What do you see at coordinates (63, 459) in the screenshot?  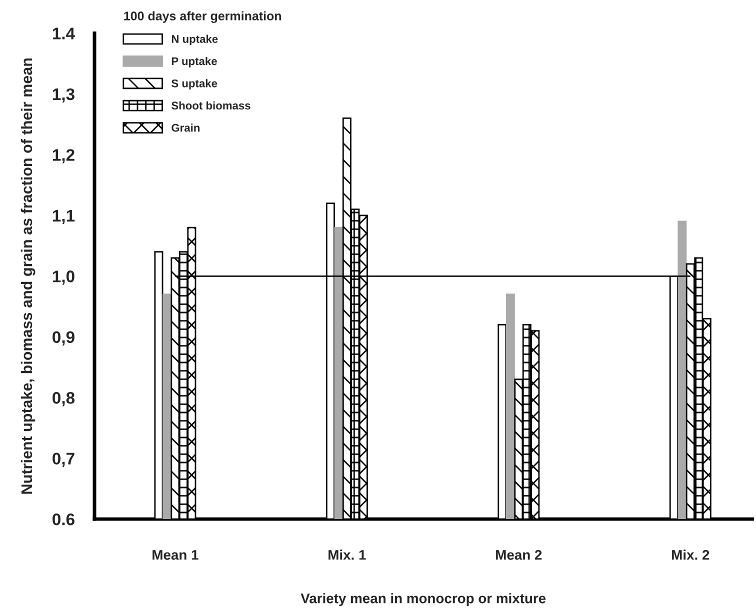 I see `y-tick-label: 0,7` at bounding box center [63, 459].